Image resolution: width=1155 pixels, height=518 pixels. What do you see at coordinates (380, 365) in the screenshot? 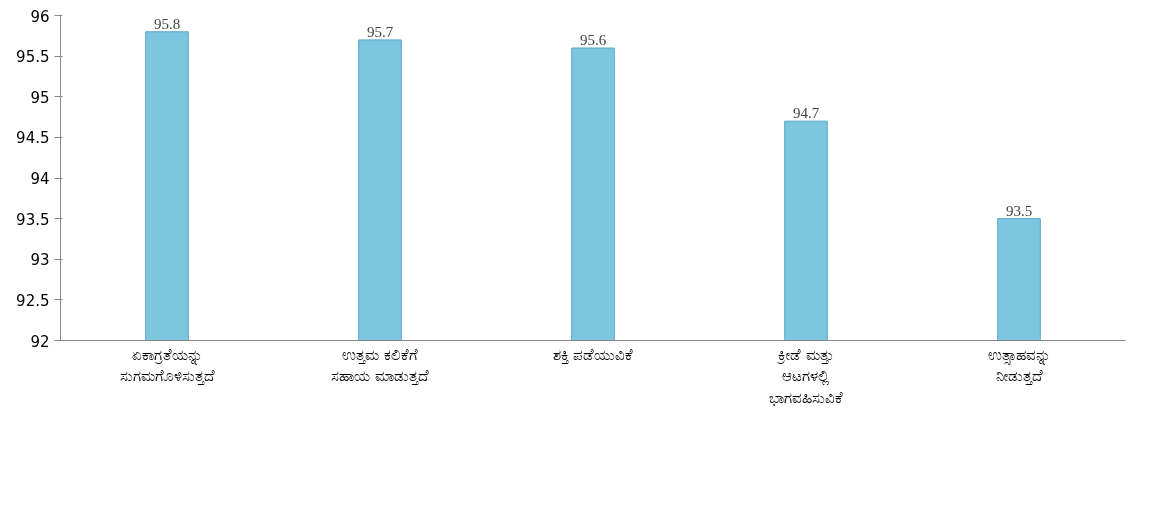
I see `x-tick-label: ಉತ್ತಮ ಕಲಿಕೆಗೆ ಸಹಾಯ ಮಾಡುತ್ತದೆ` at bounding box center [380, 365].